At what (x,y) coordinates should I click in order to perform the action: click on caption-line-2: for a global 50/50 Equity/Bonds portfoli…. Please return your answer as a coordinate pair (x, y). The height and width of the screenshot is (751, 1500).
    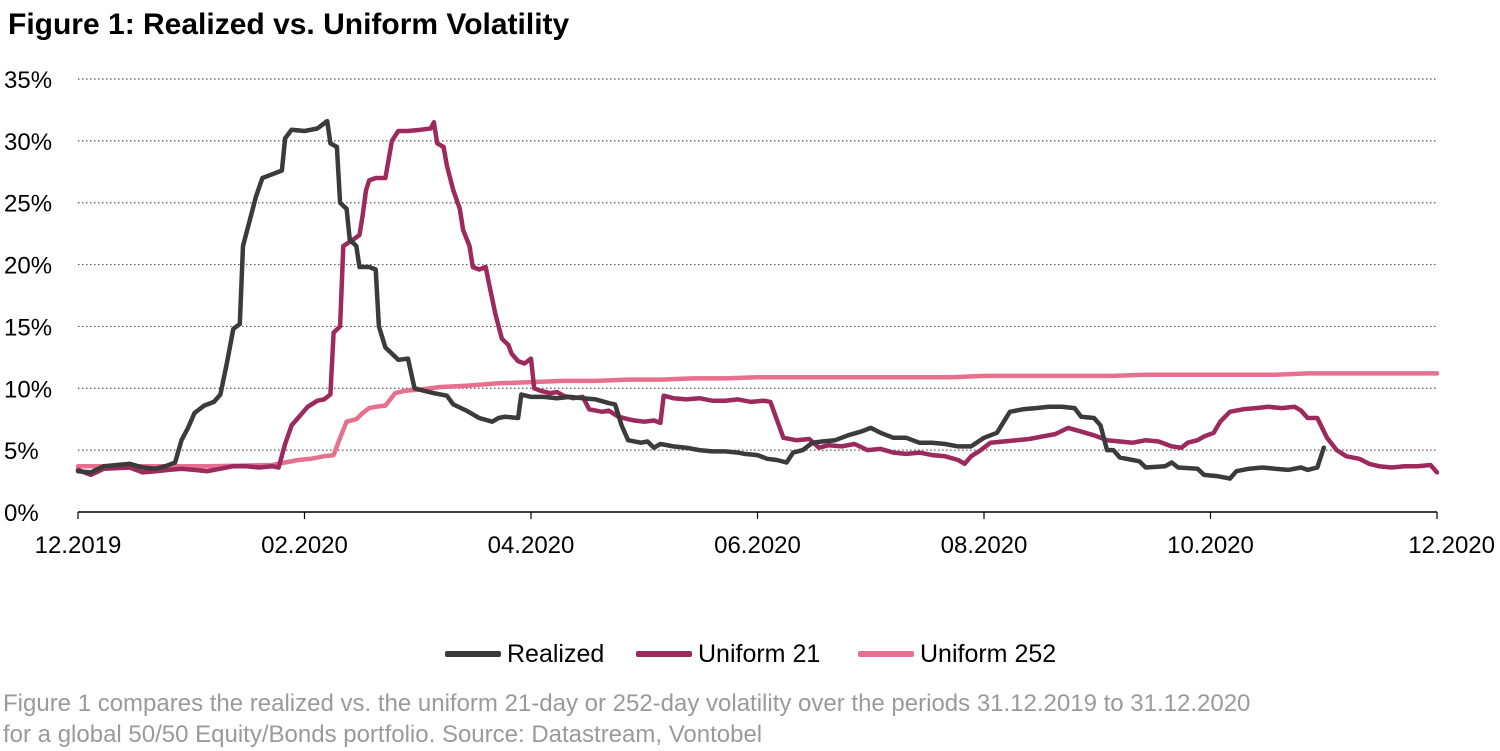
    Looking at the image, I should click on (383, 734).